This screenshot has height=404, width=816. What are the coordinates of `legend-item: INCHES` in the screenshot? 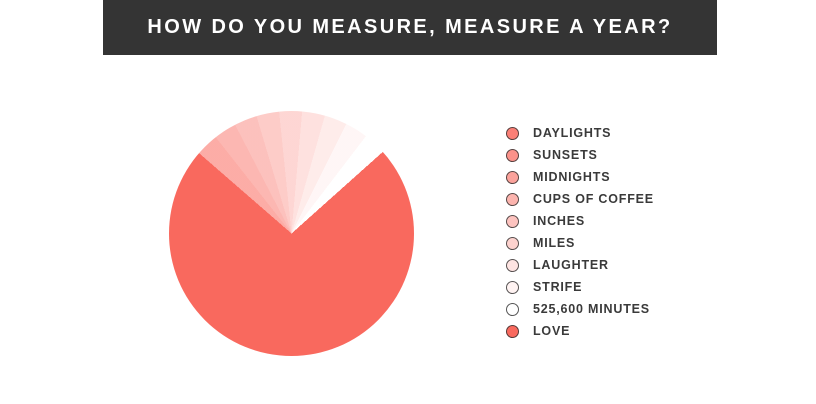 It's located at (580, 221).